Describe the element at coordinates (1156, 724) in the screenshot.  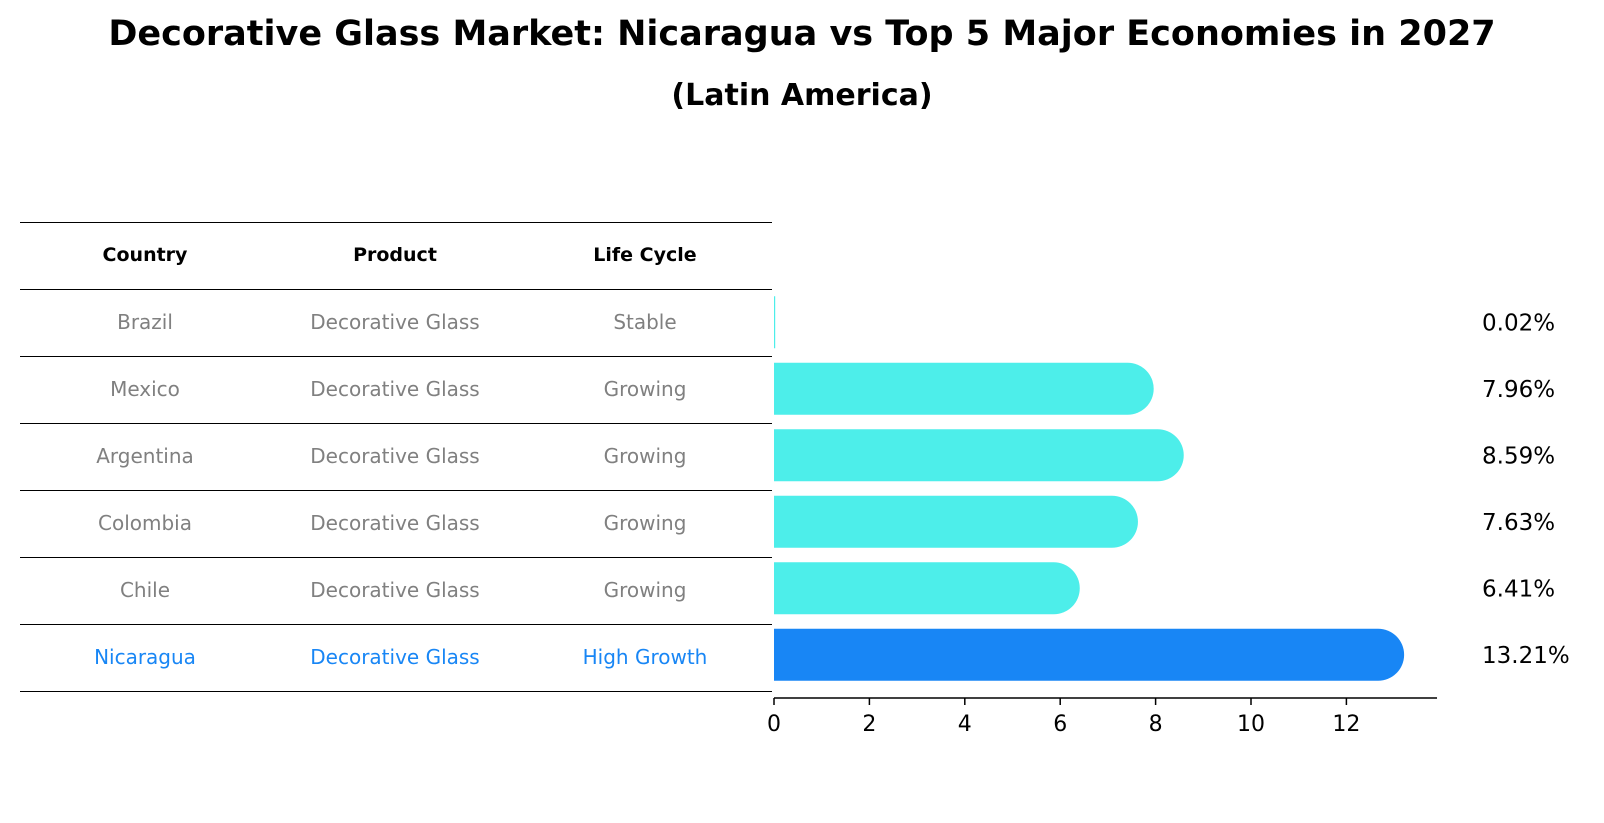
I see `x-tick-label: 8` at that location.